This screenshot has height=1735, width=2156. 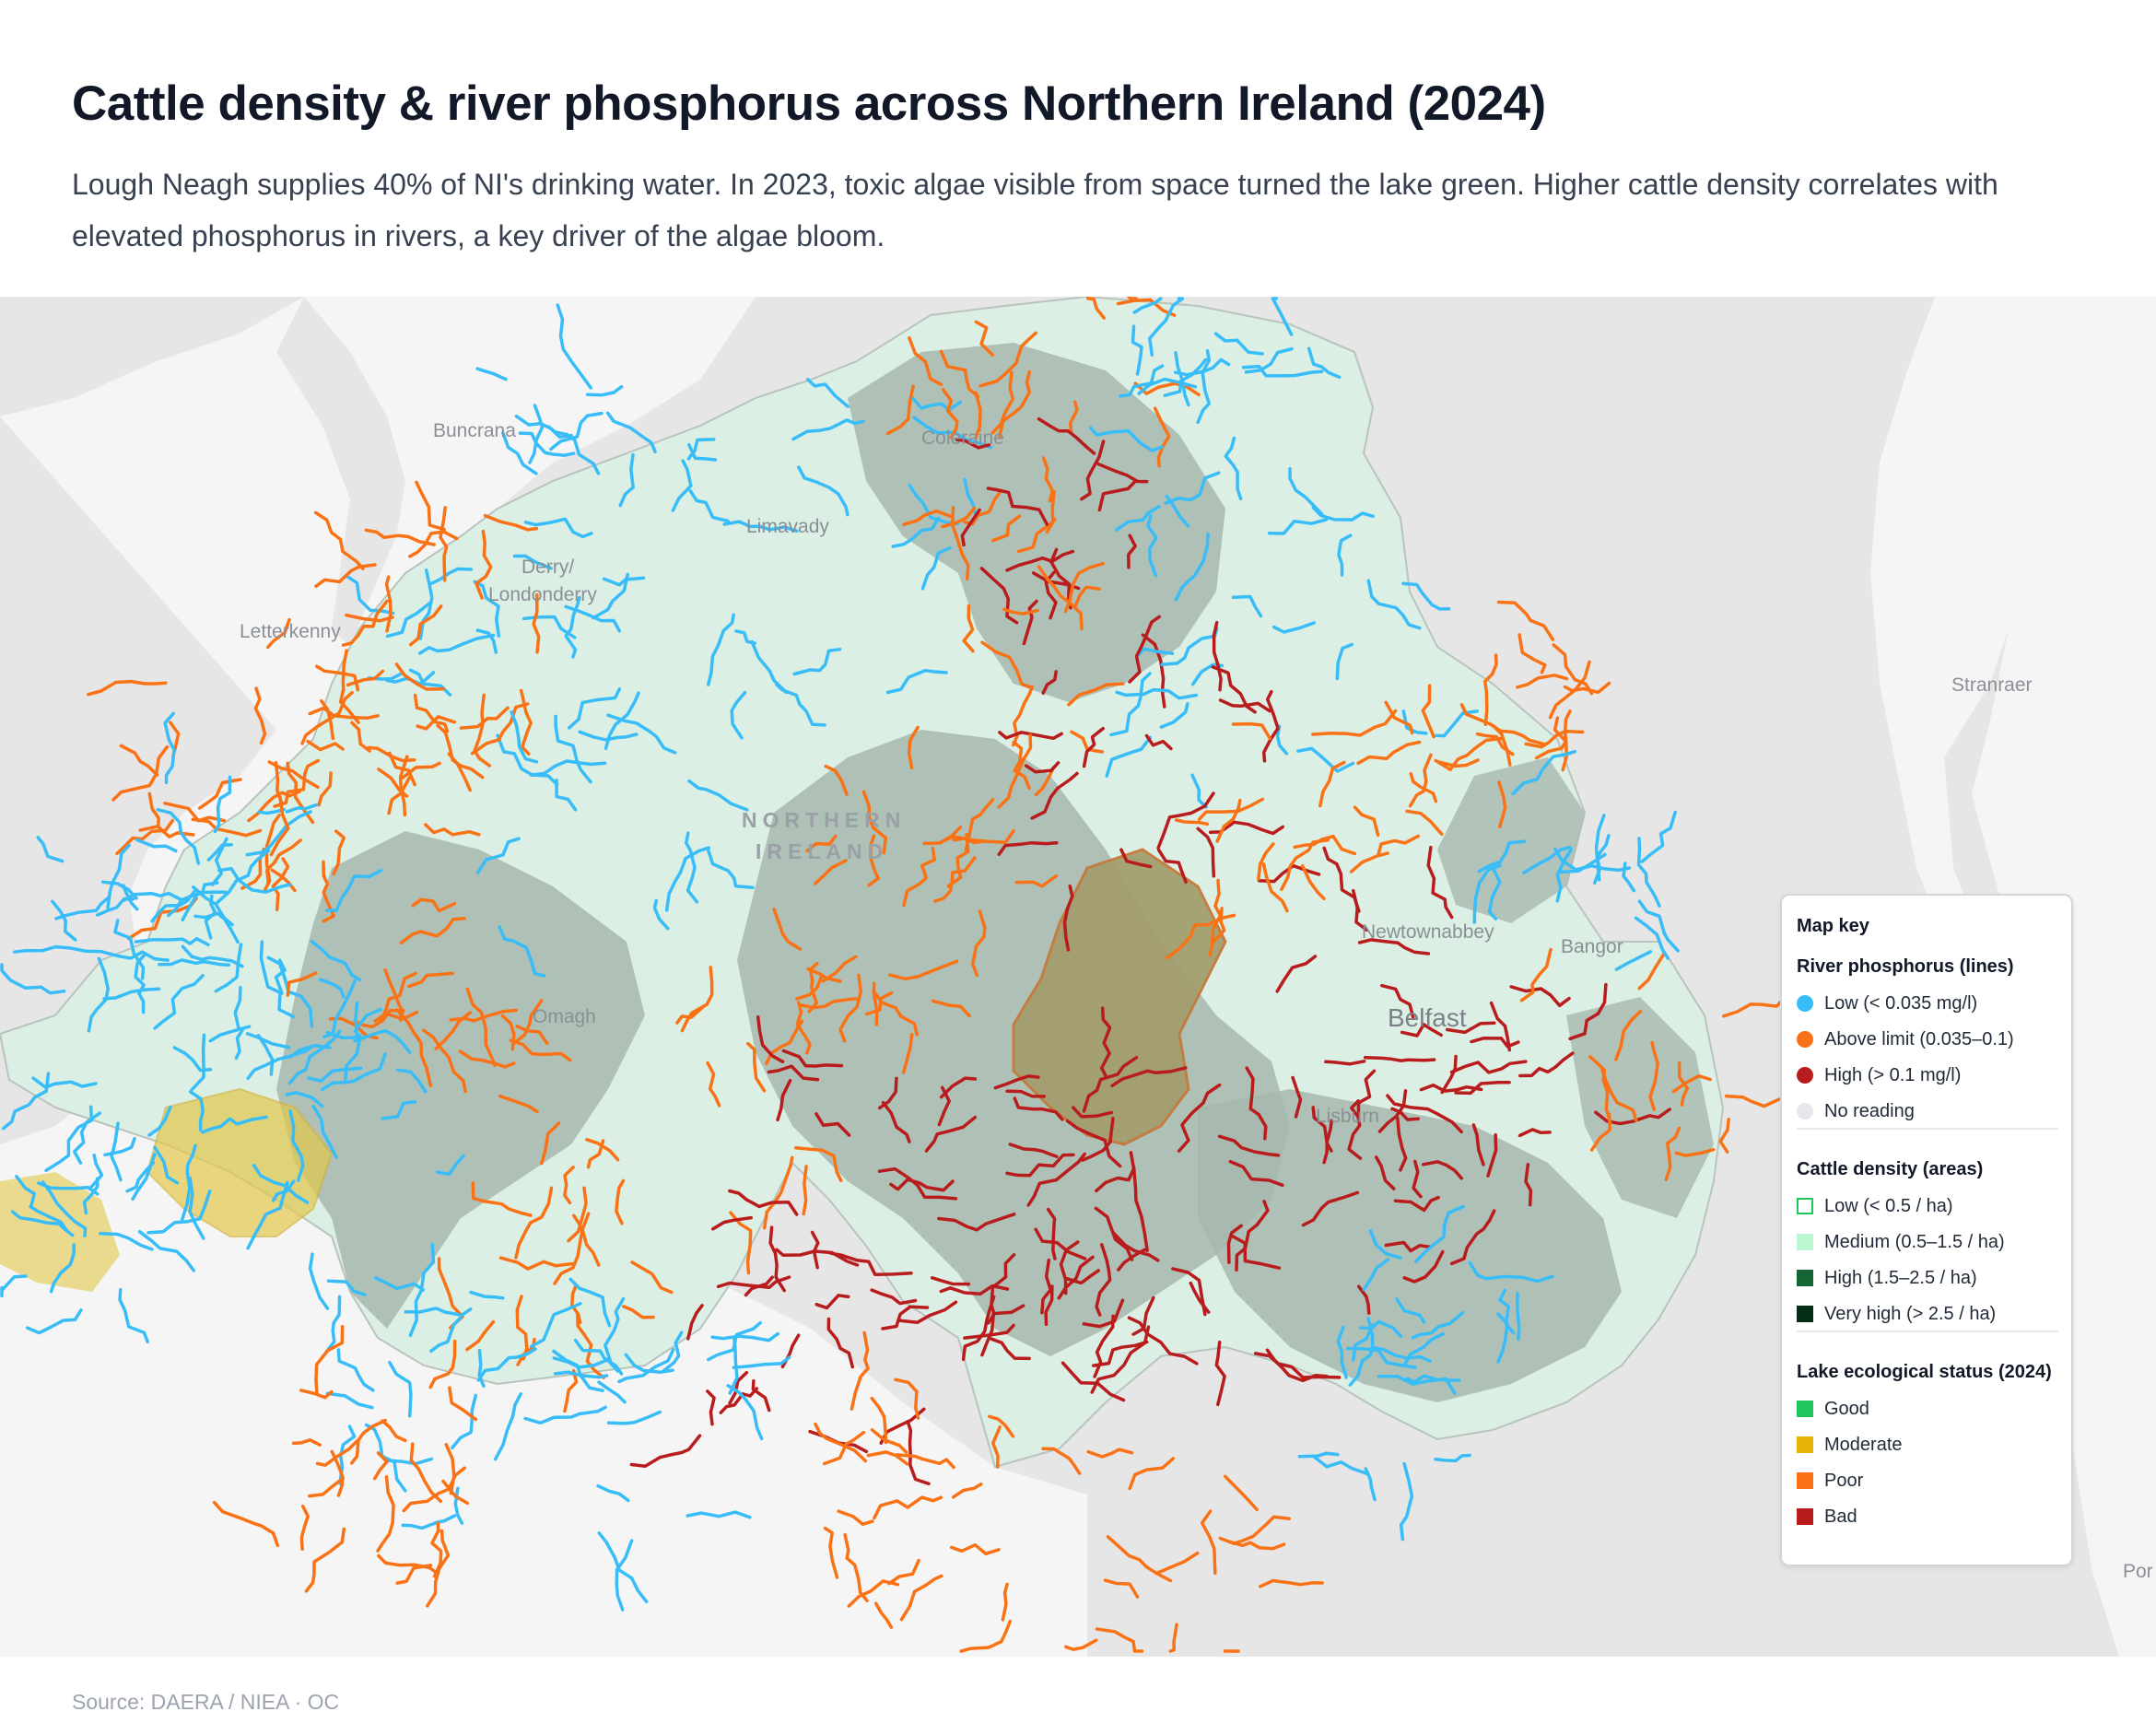 What do you see at coordinates (1919, 1038) in the screenshot?
I see `legend-label: Above limit (0.035–0.1)` at bounding box center [1919, 1038].